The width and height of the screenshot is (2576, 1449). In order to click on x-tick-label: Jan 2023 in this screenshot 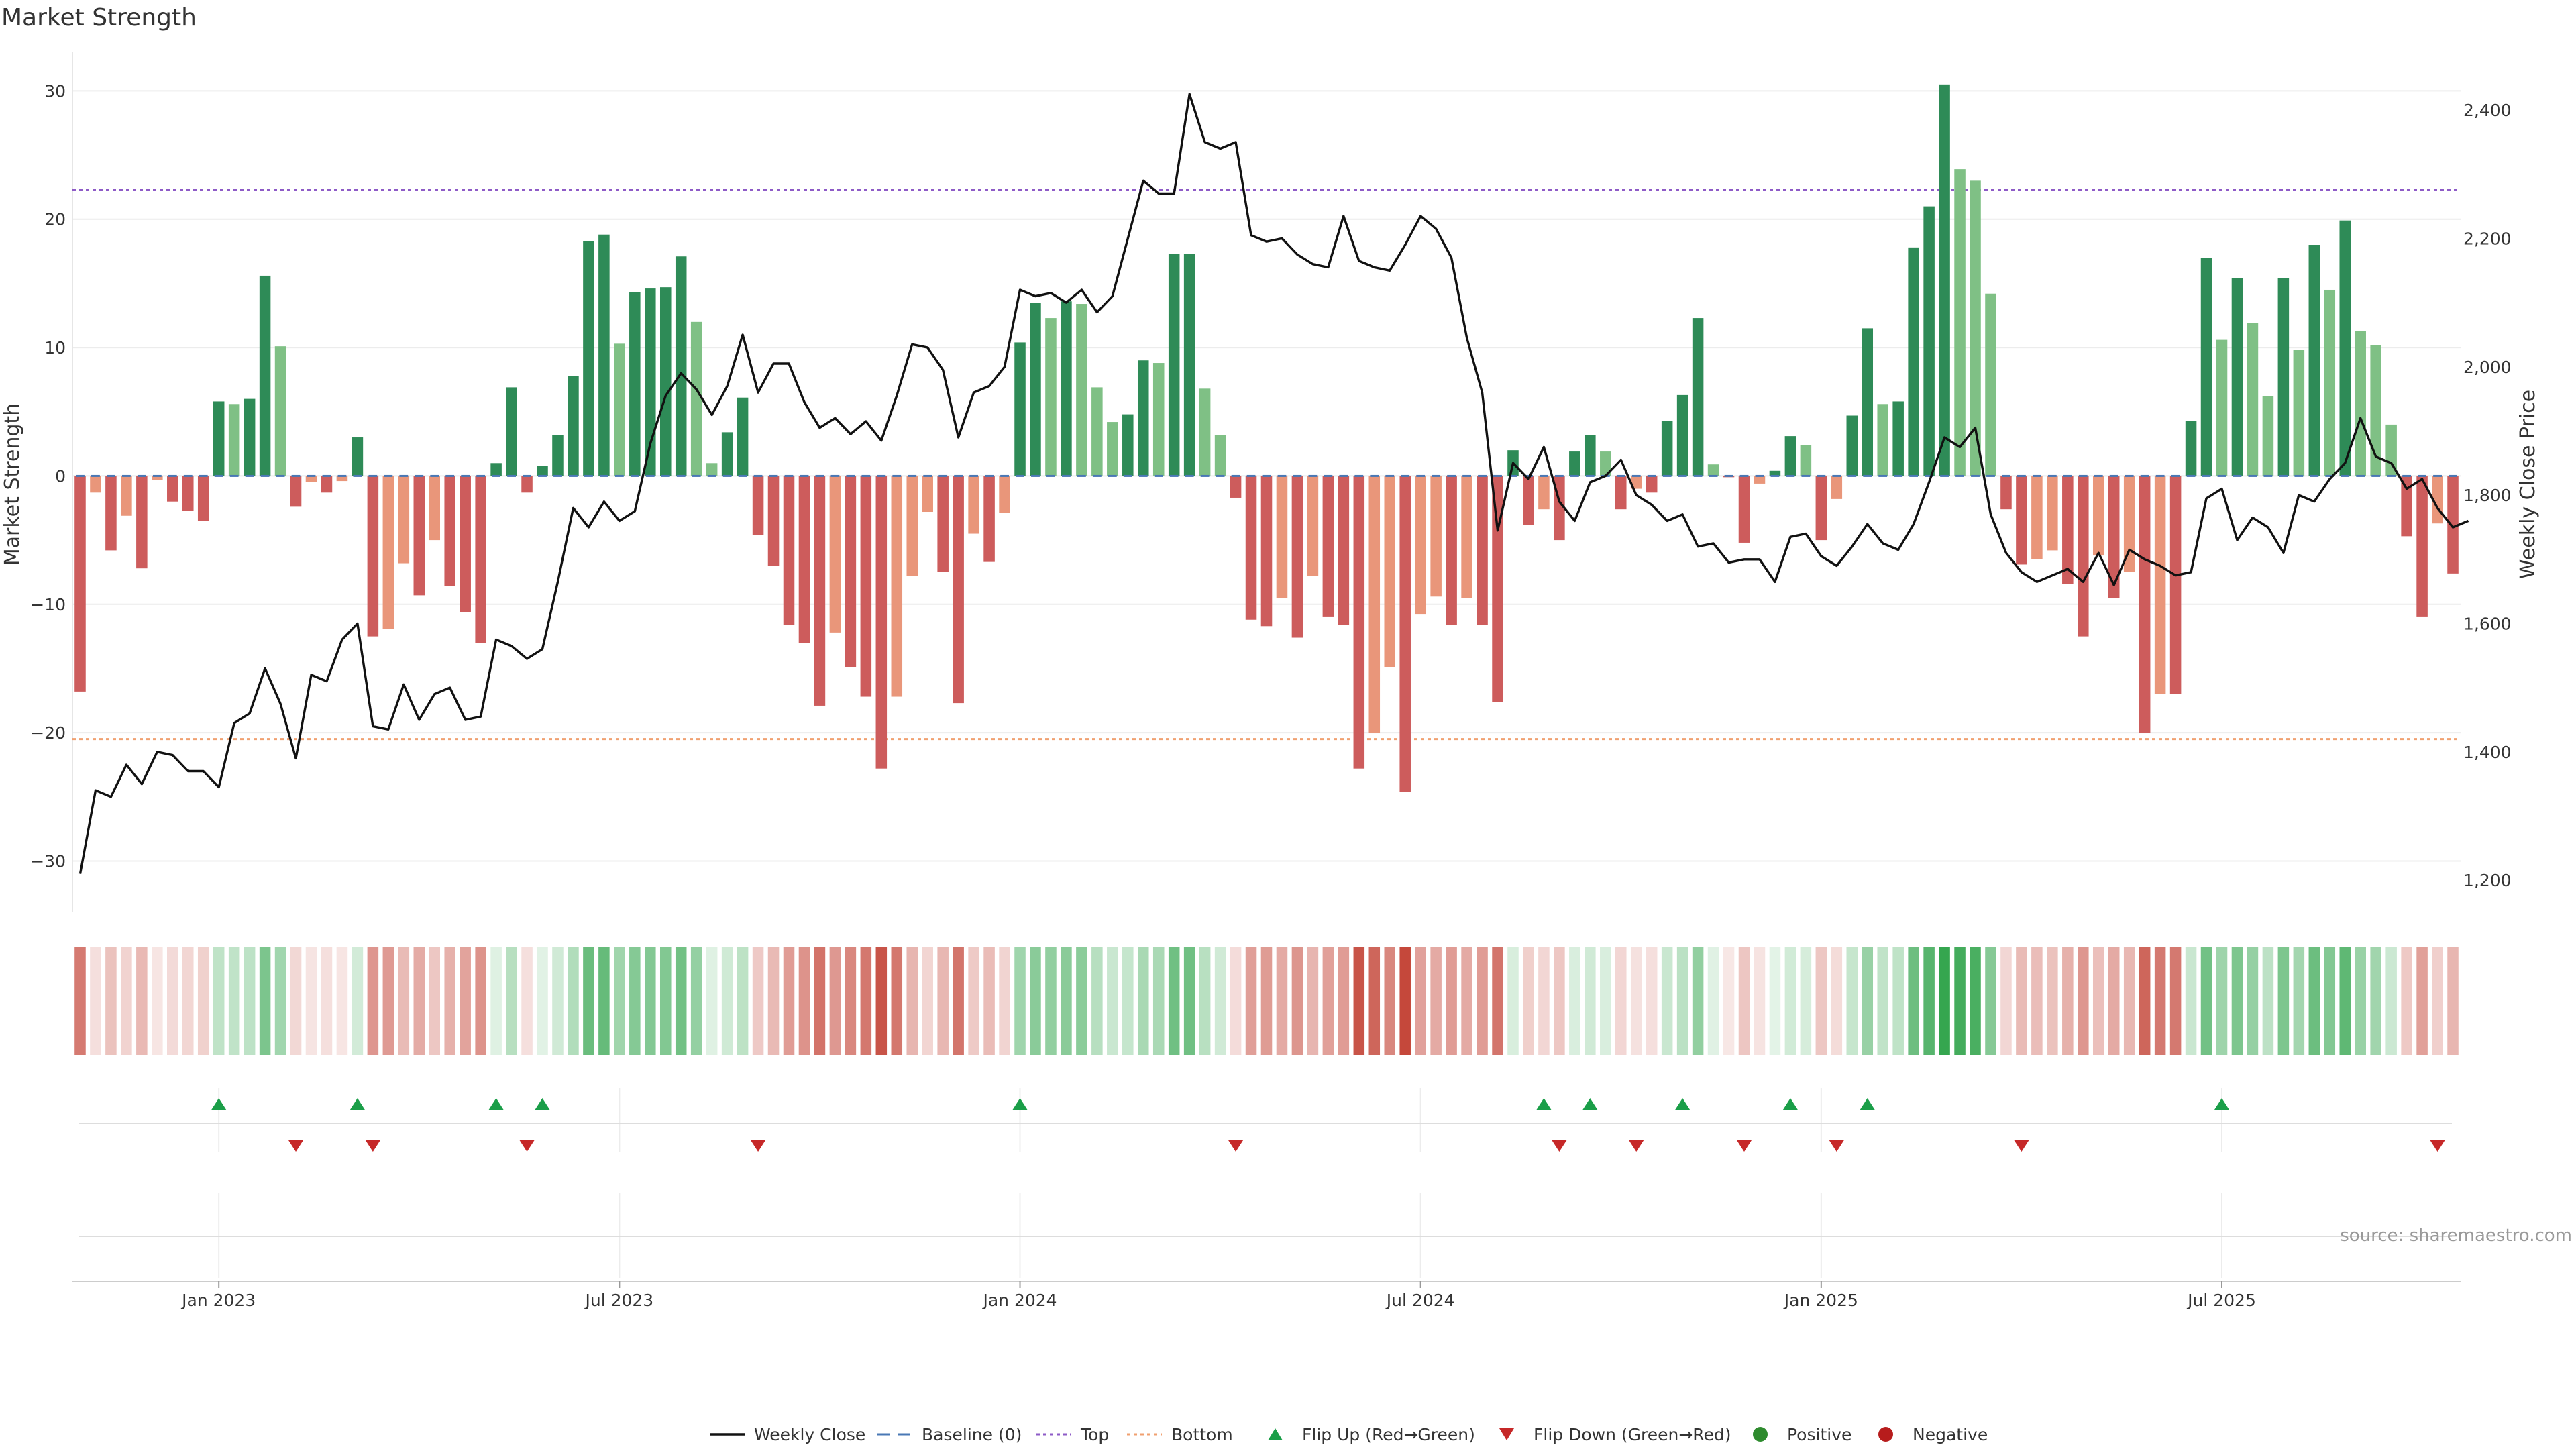, I will do `click(218, 1300)`.